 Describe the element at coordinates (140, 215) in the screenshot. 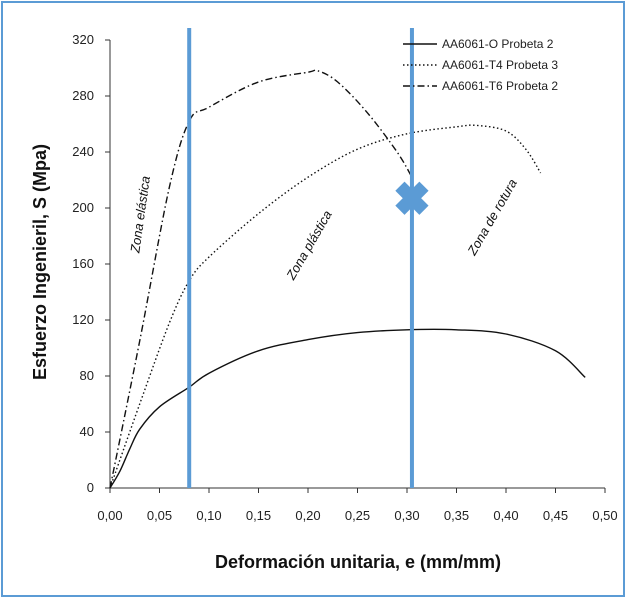

I see `zone-label: Zona elástica` at that location.